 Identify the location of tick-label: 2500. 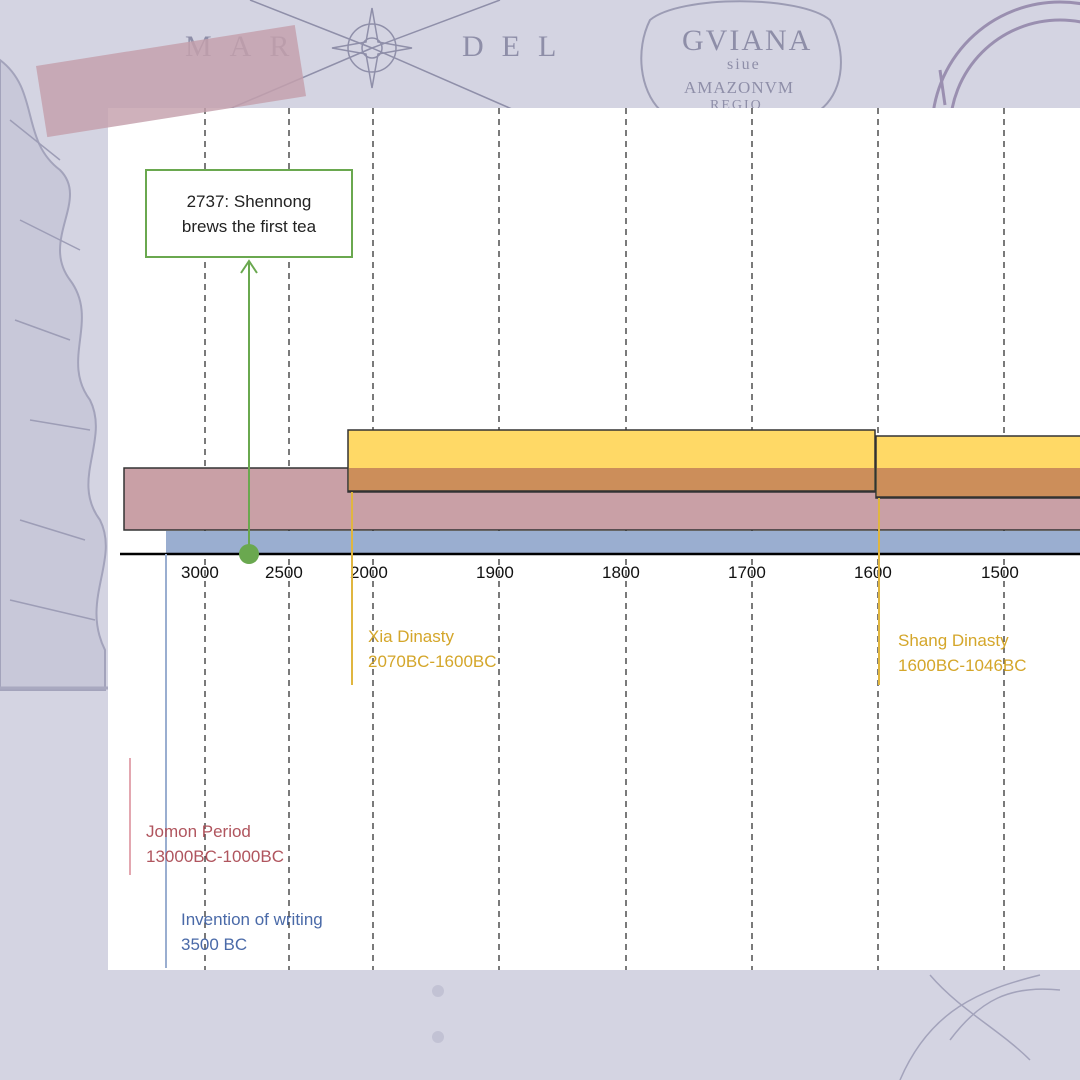
(284, 572).